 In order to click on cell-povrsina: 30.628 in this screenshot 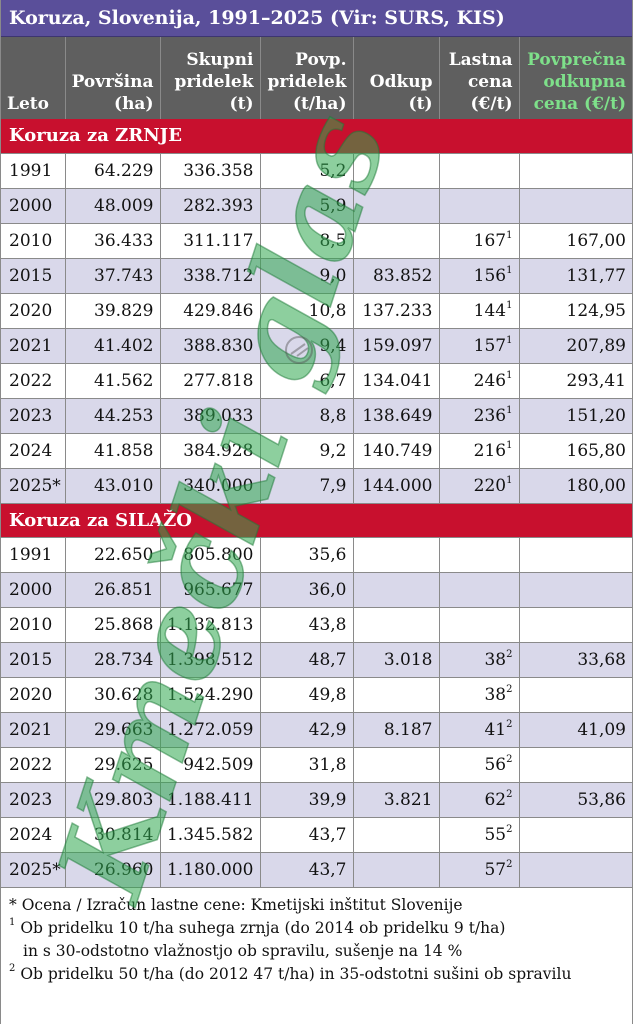, I will do `click(113, 695)`.